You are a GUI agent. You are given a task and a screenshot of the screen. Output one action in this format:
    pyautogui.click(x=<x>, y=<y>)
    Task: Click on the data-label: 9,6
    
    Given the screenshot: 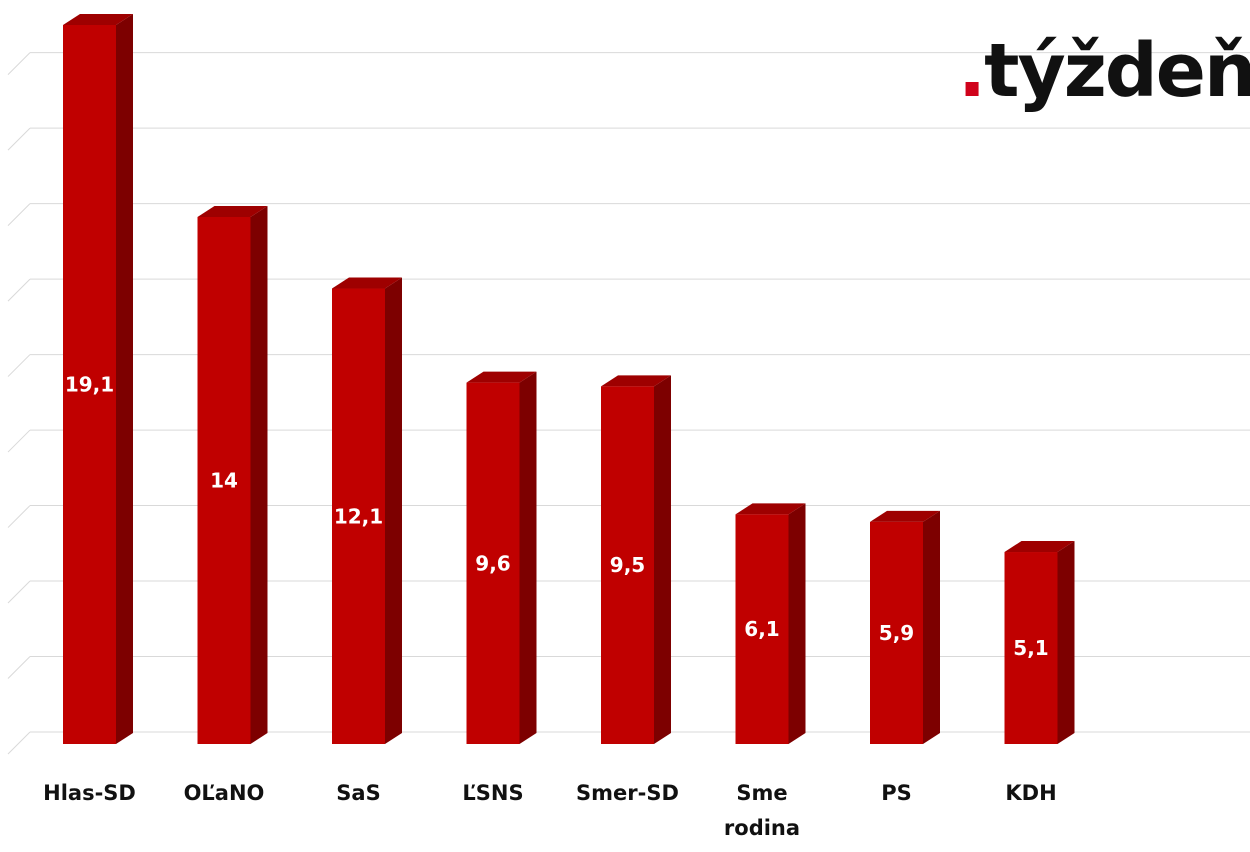 What is the action you would take?
    pyautogui.click(x=492, y=563)
    